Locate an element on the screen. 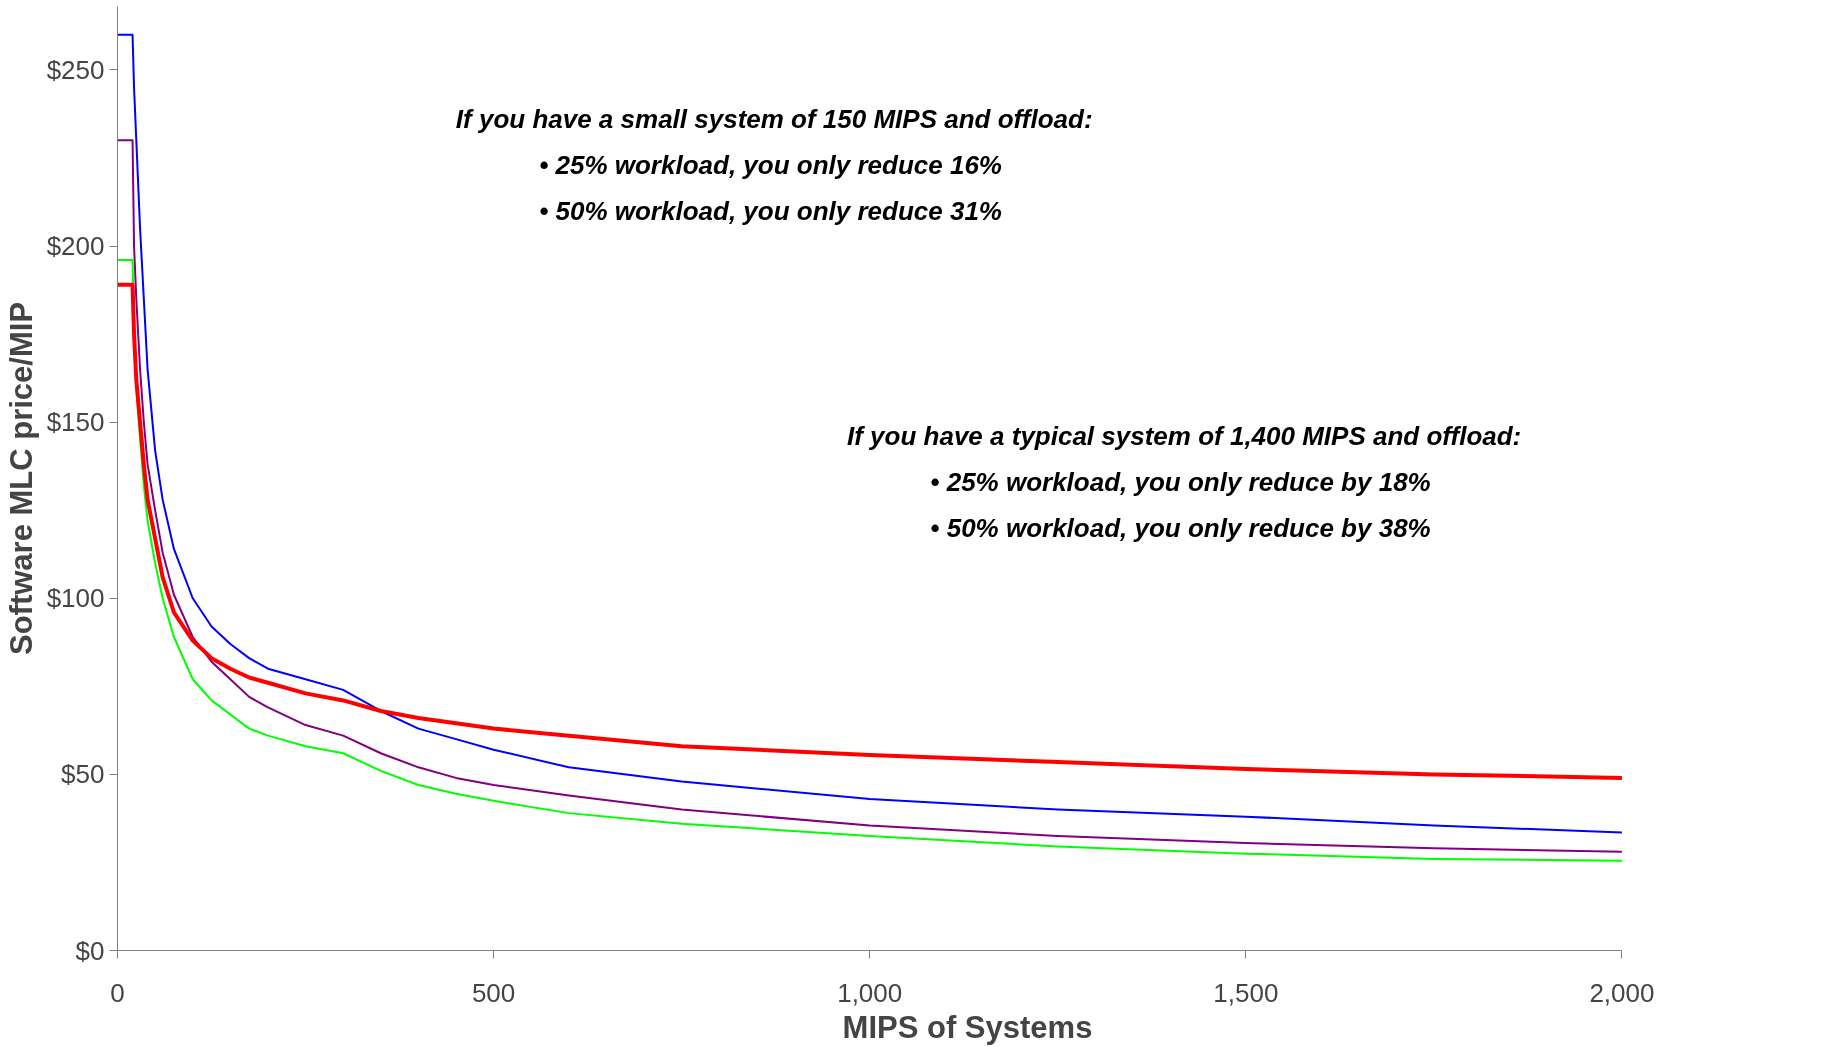  y-axis-title: Software MLC price/MIP is located at coordinates (21, 478).